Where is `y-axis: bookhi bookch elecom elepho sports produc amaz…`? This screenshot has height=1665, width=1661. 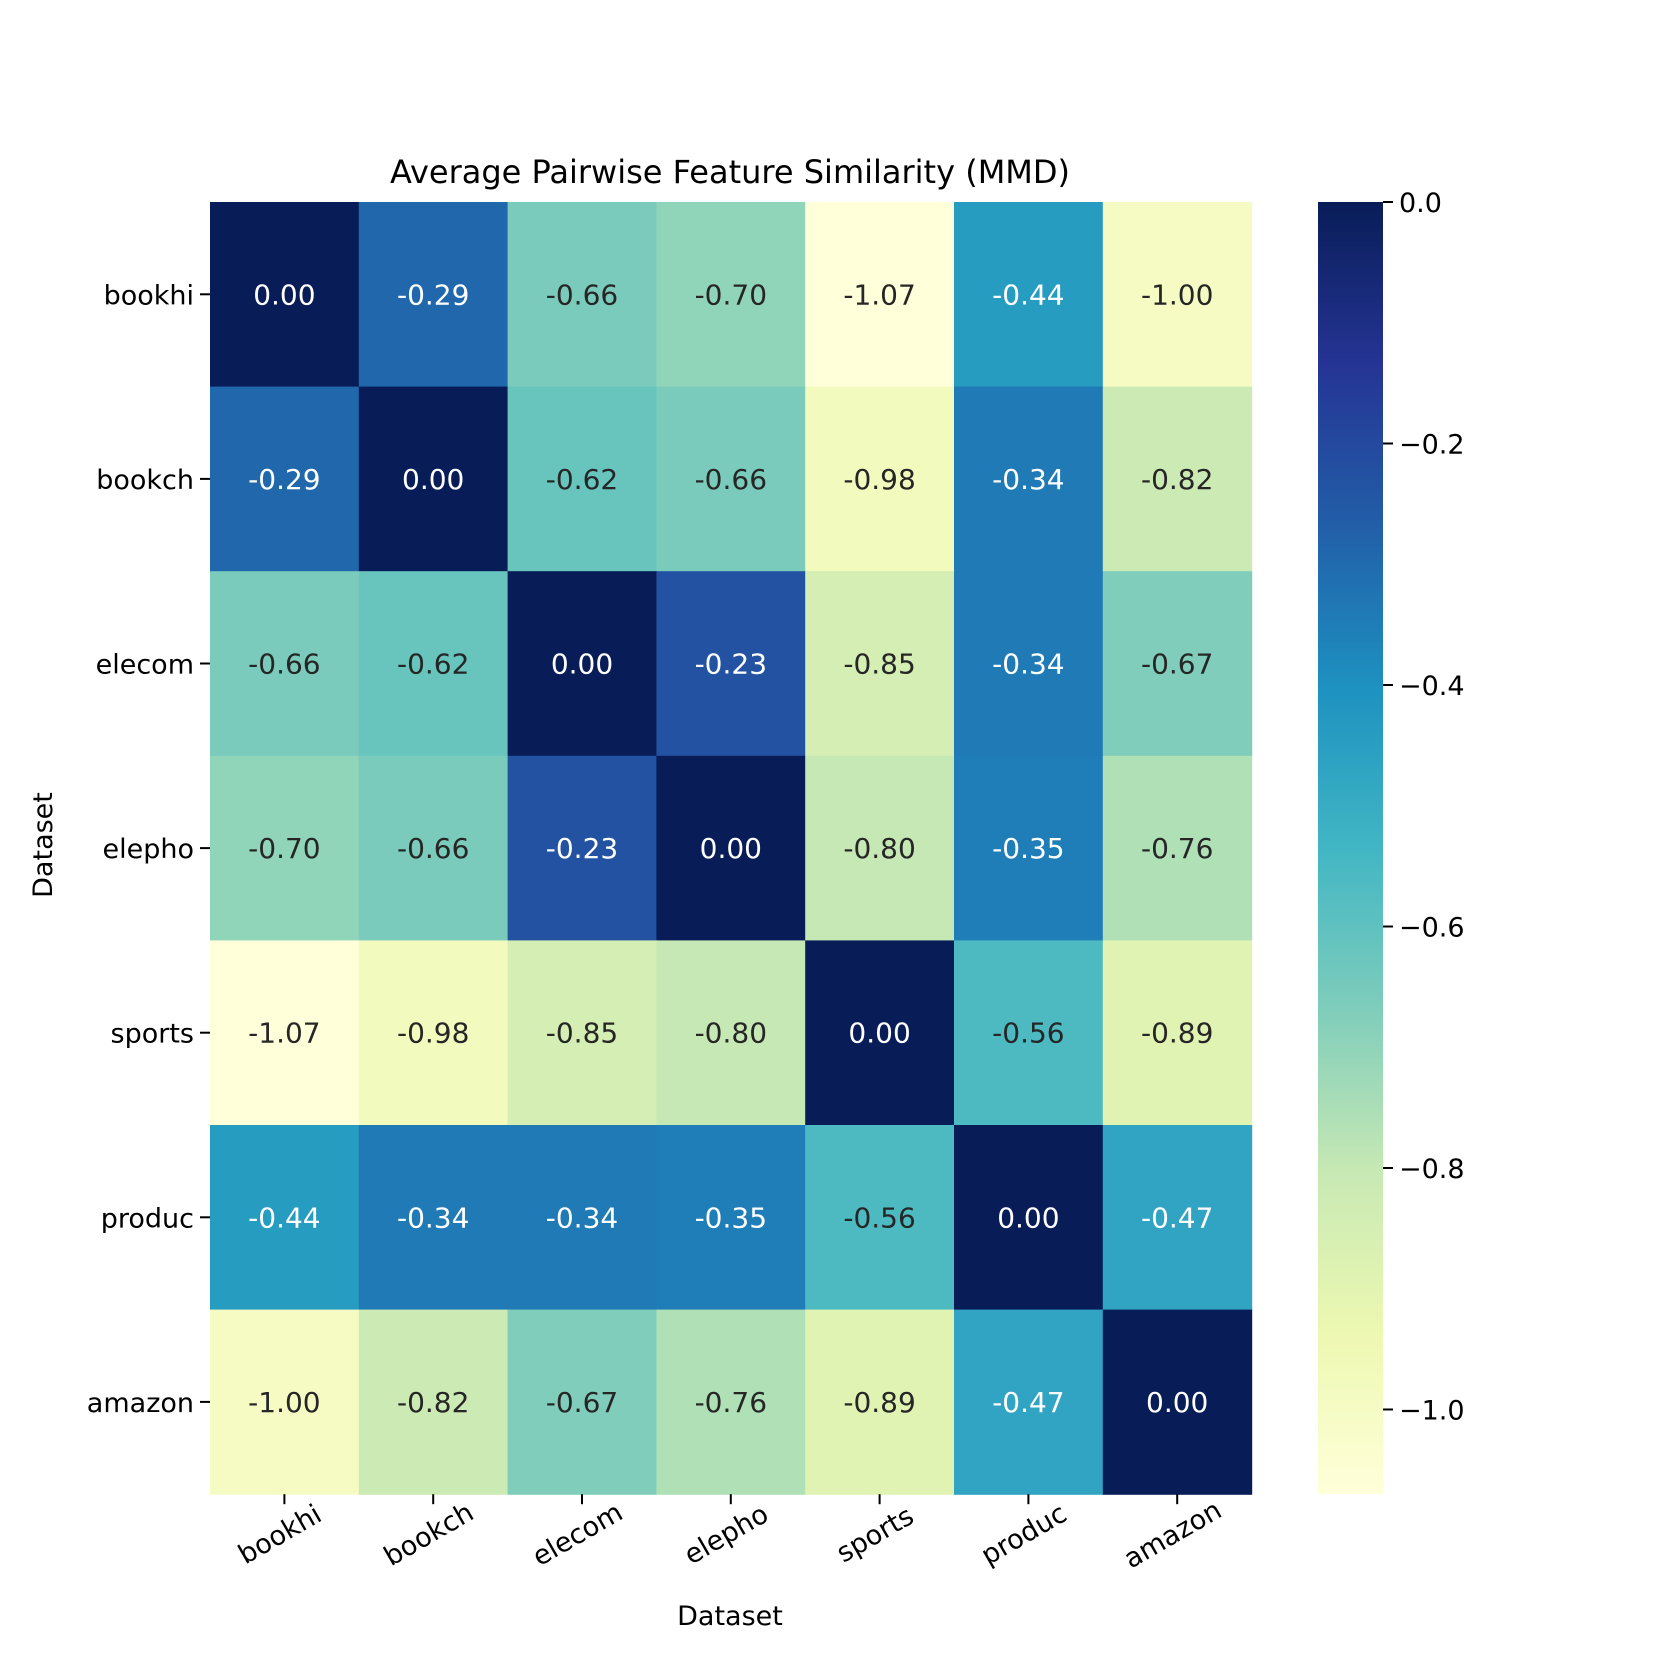 y-axis: bookhi bookch elecom elepho sports produc amaz… is located at coordinates (148, 849).